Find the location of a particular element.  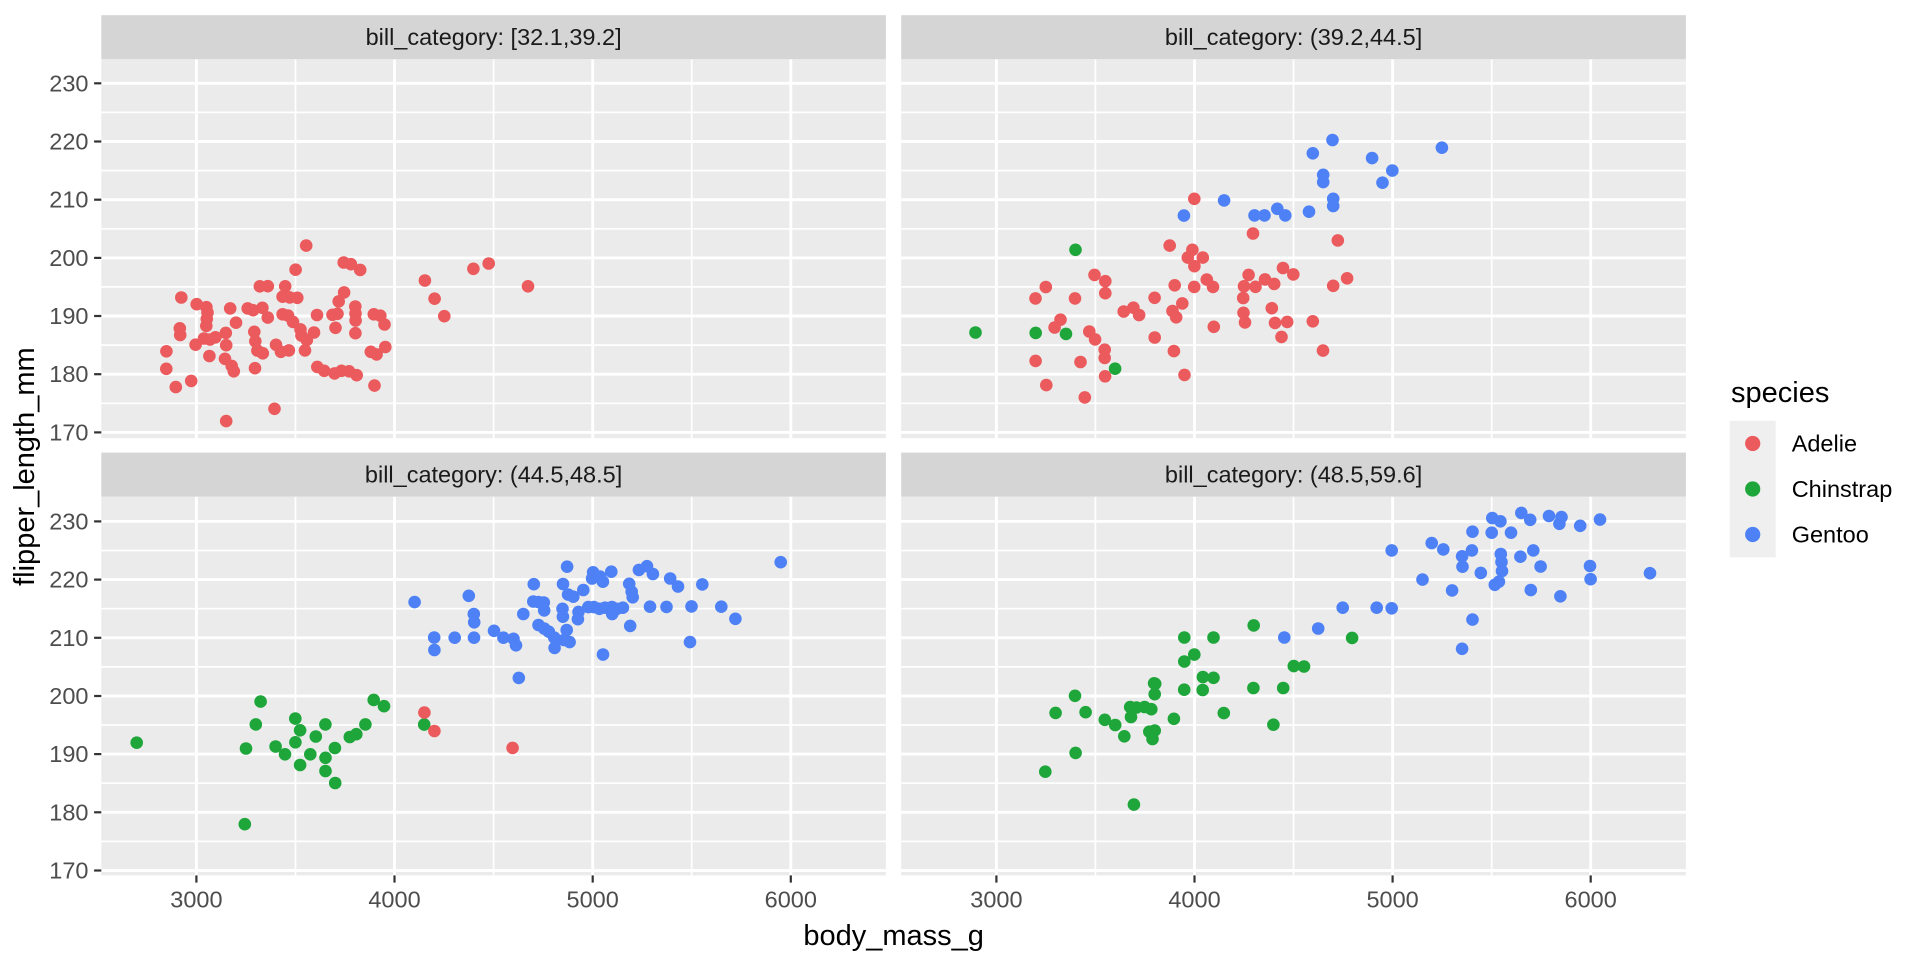

svg-text: bill_category: (44.5,48.5] is located at coordinates (493, 475).